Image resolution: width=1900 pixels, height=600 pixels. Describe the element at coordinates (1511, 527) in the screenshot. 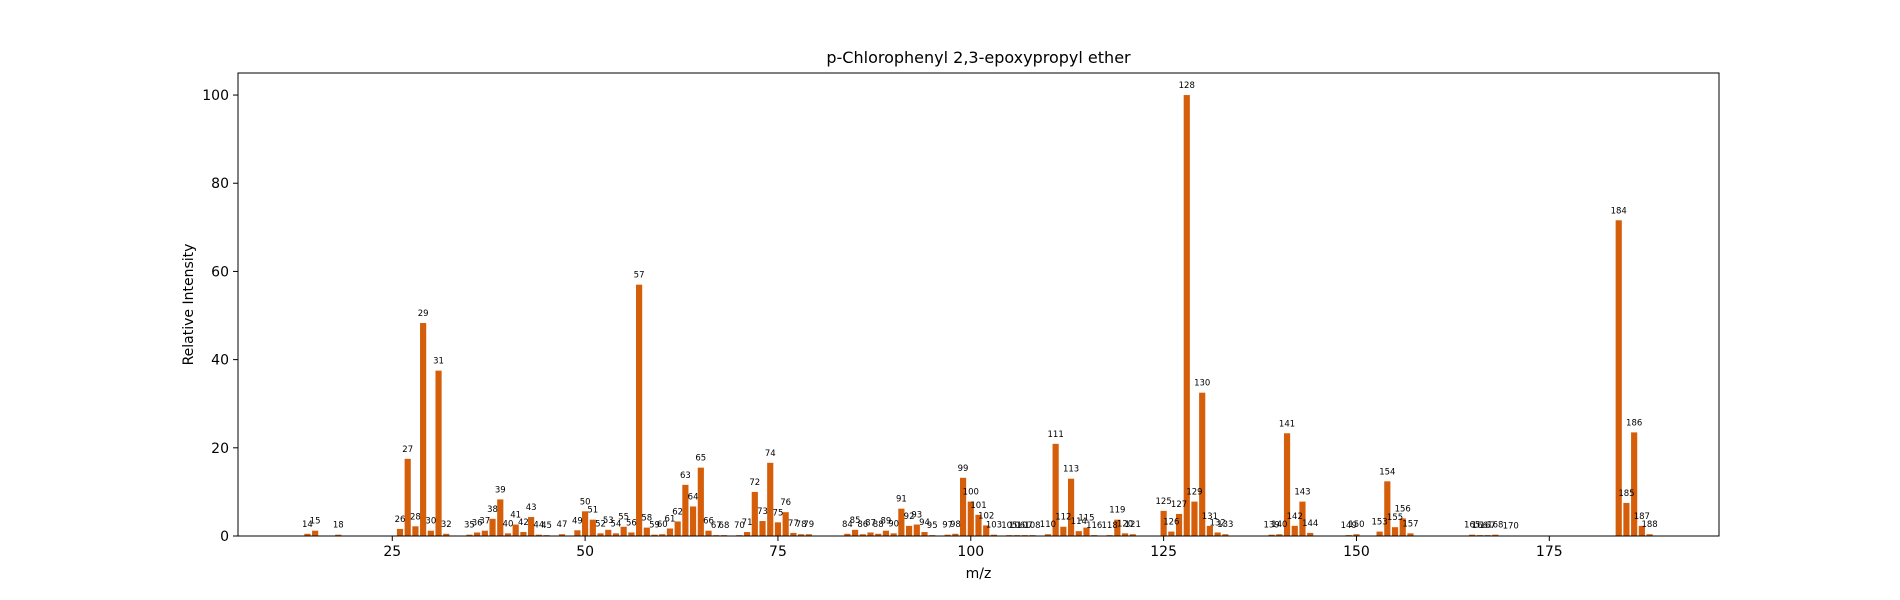

I see `bar-label-mz-170: 170` at that location.